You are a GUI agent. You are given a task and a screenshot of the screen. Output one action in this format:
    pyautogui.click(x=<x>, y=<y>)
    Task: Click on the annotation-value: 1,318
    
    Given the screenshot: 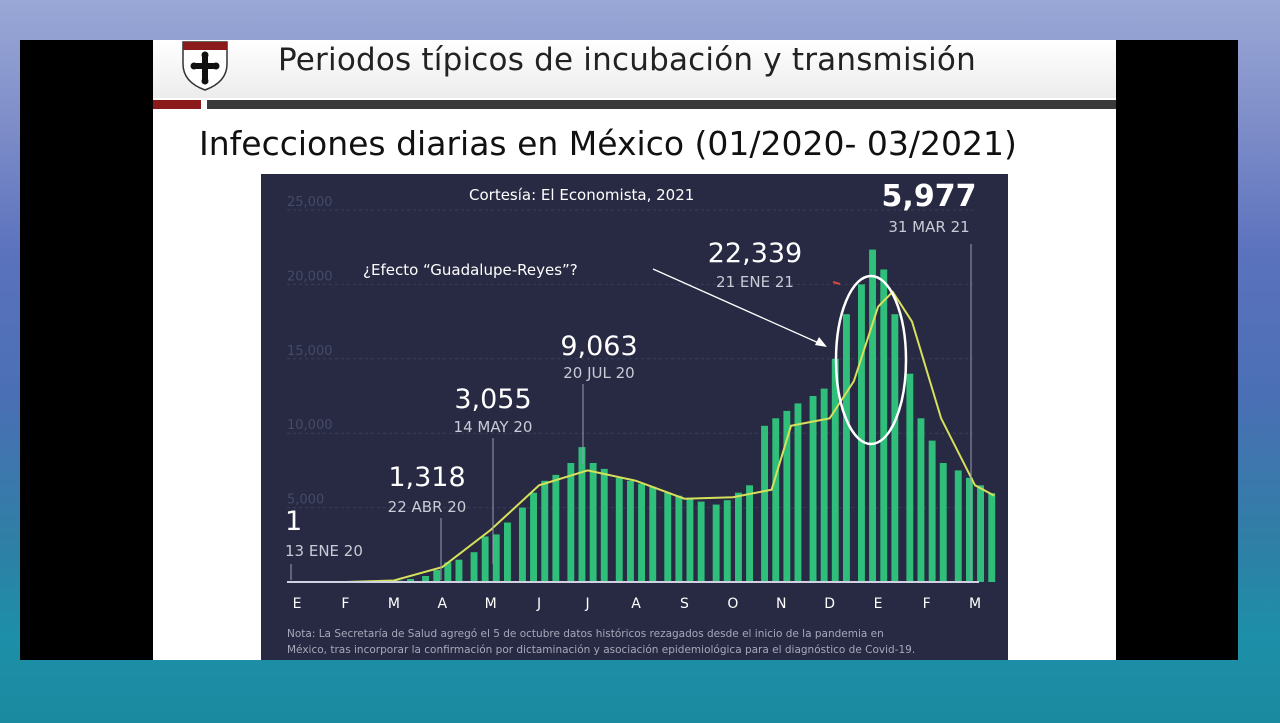 What is the action you would take?
    pyautogui.click(x=426, y=477)
    